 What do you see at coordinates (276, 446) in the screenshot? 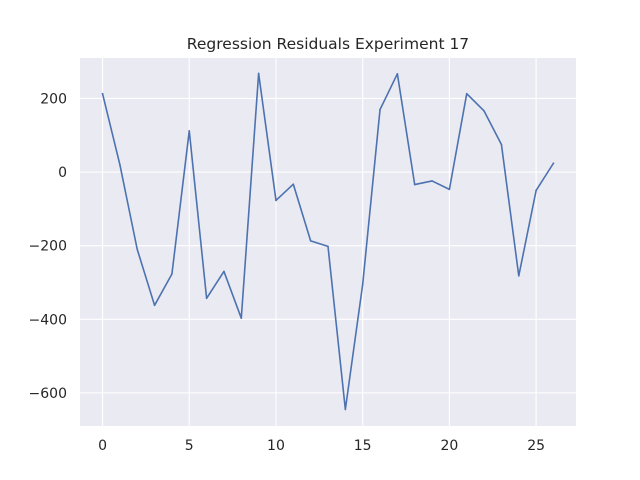
I see `x-tick-label: 10` at bounding box center [276, 446].